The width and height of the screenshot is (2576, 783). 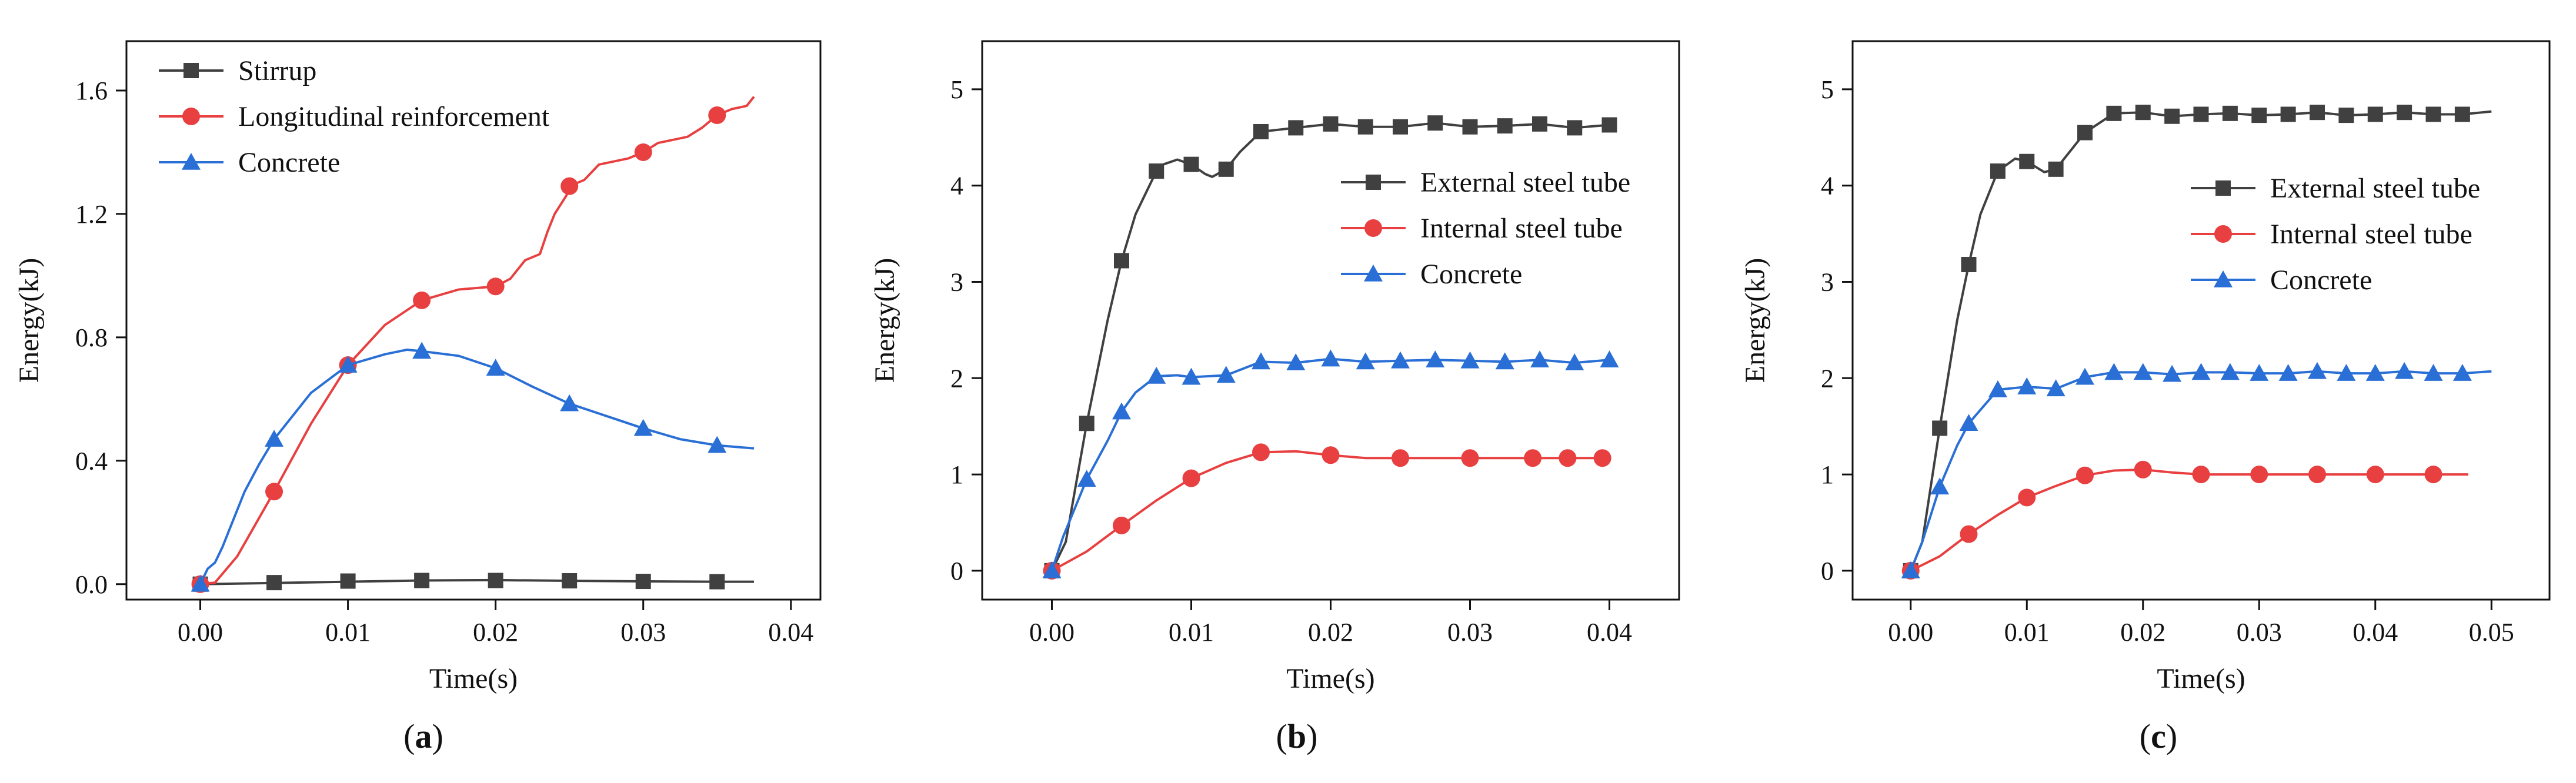 I want to click on series-stirrup, so click(x=473, y=582).